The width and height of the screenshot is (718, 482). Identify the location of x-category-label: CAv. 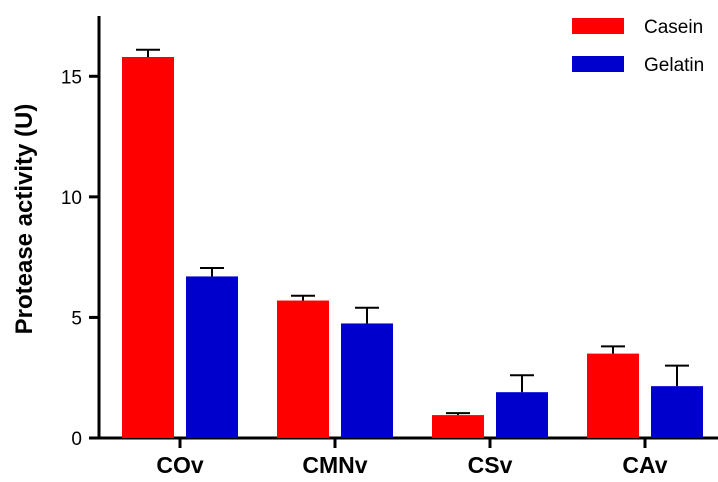
(644, 465).